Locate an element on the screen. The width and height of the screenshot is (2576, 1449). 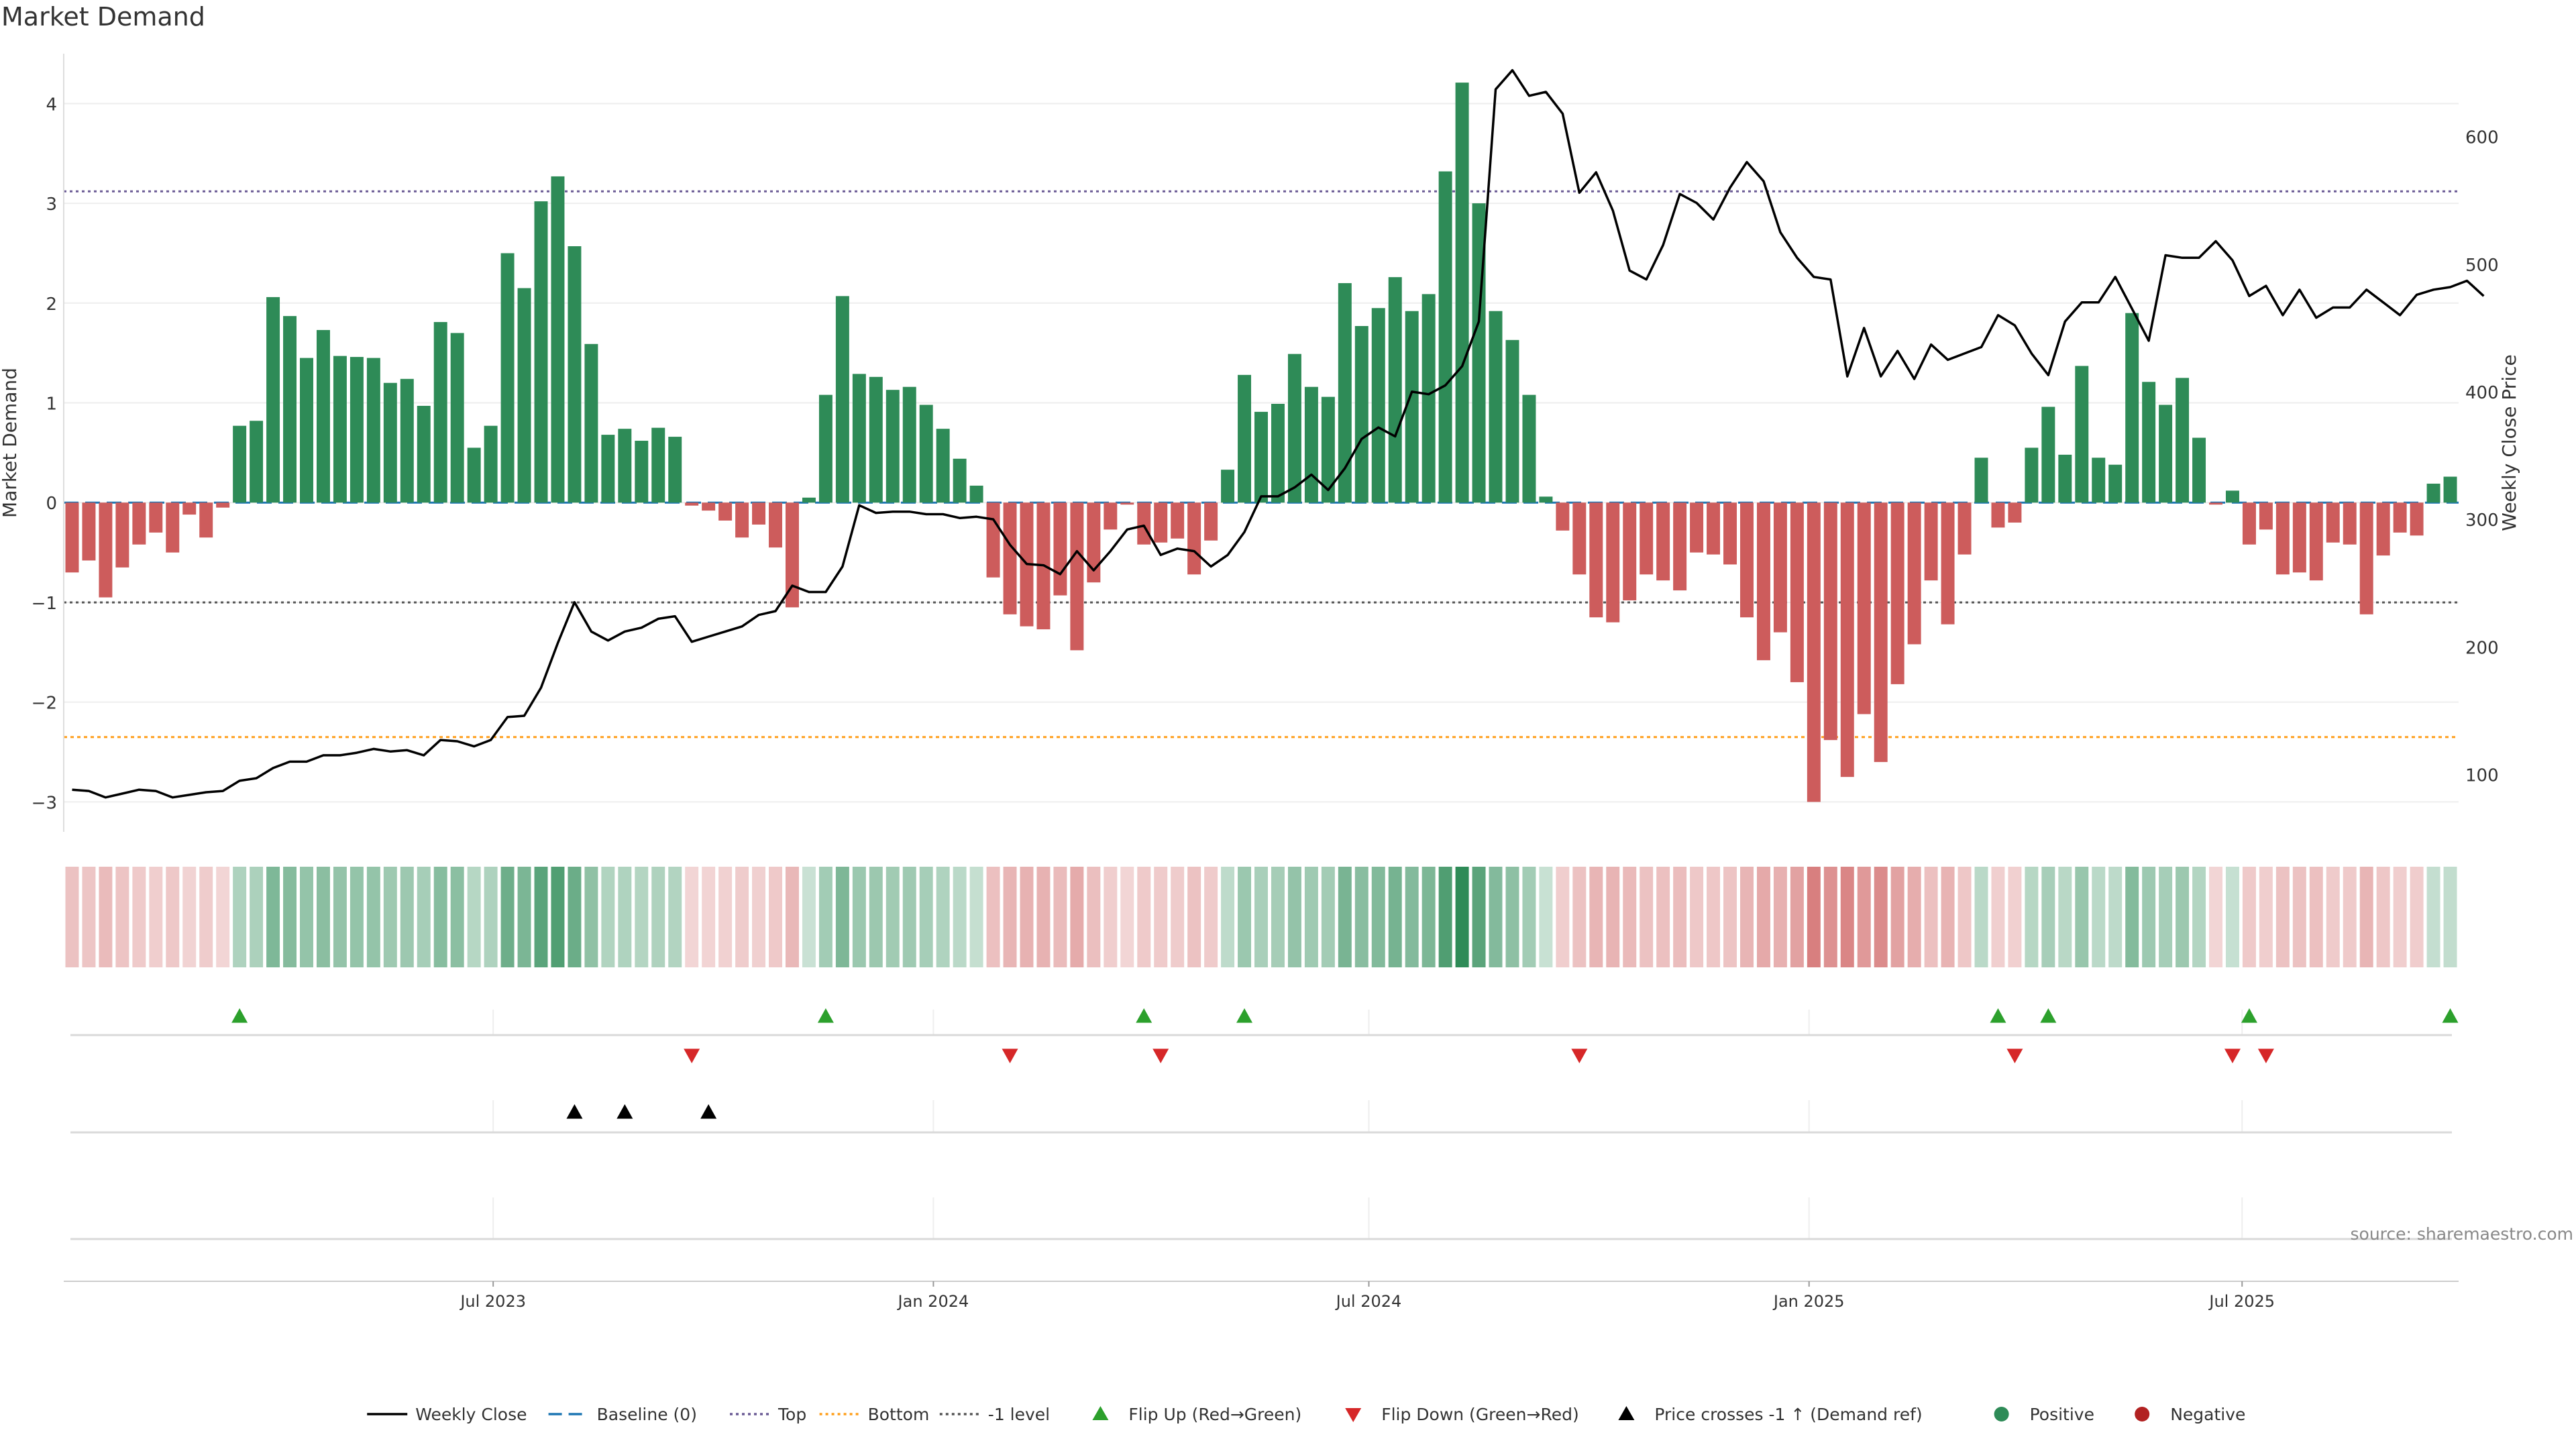
legend-label: Bottom is located at coordinates (899, 1414).